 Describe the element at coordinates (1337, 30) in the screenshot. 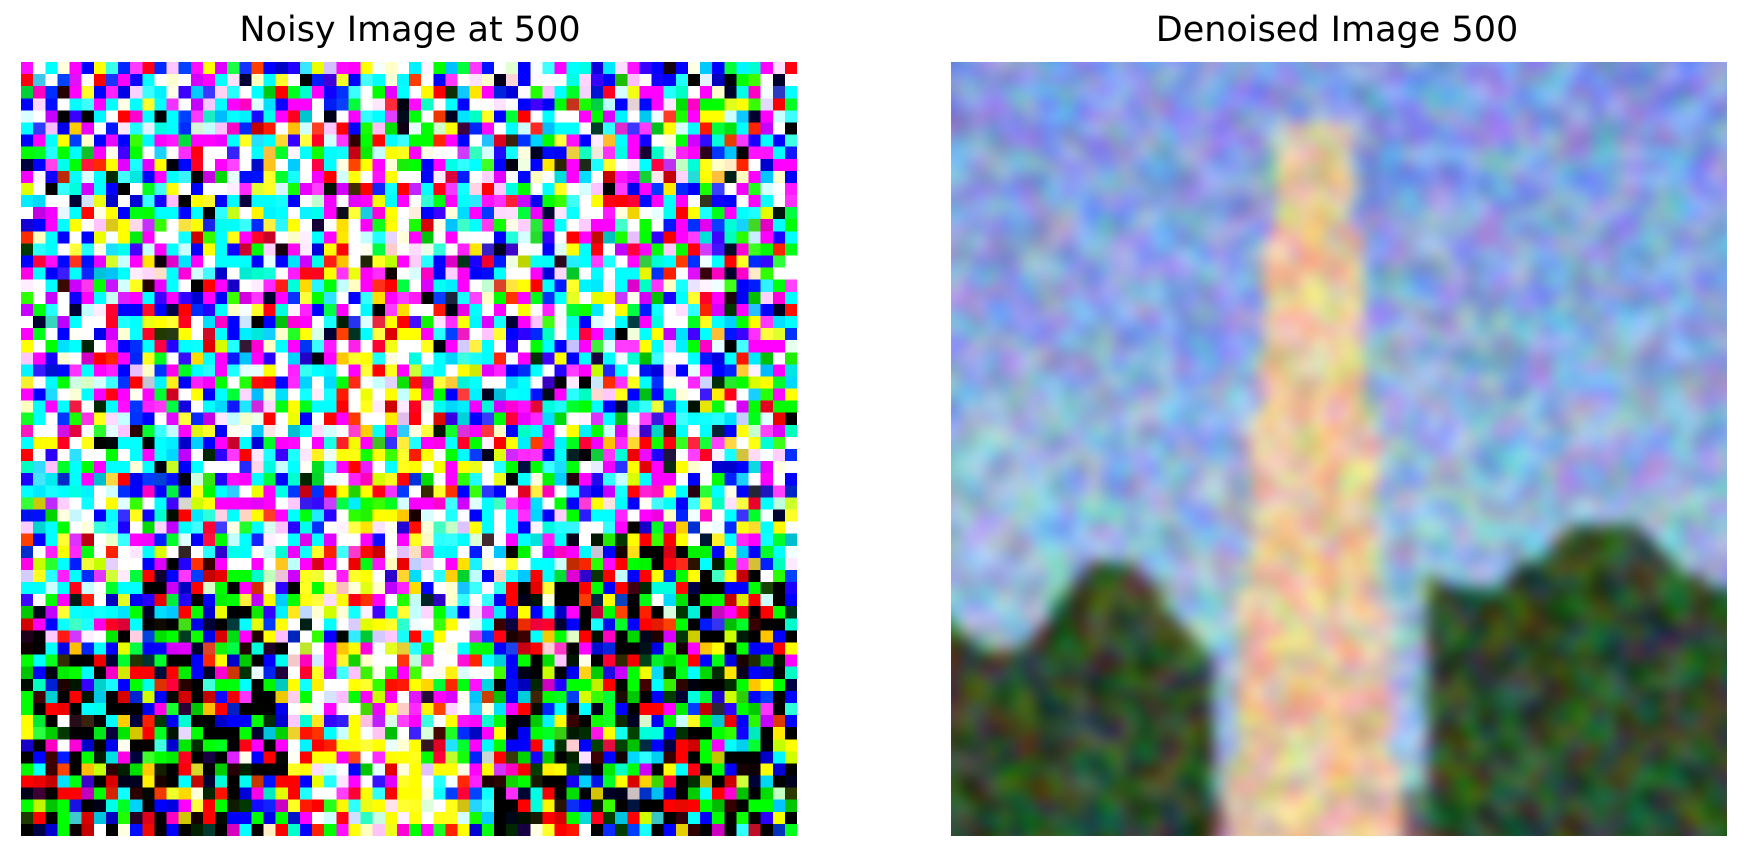

I see `denoised-image-title: Denoised Image 500` at that location.